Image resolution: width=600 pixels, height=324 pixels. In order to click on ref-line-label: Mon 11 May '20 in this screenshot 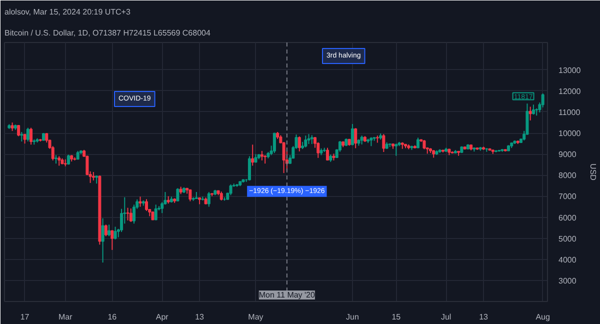, I will do `click(287, 295)`.